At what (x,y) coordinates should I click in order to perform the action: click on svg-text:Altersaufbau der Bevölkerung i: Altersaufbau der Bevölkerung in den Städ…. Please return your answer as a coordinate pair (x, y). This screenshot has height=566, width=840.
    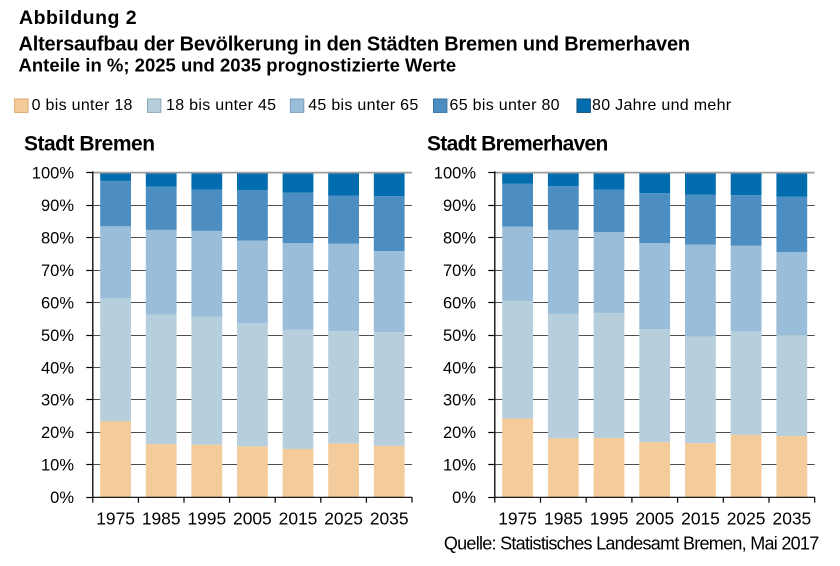
    Looking at the image, I should click on (354, 44).